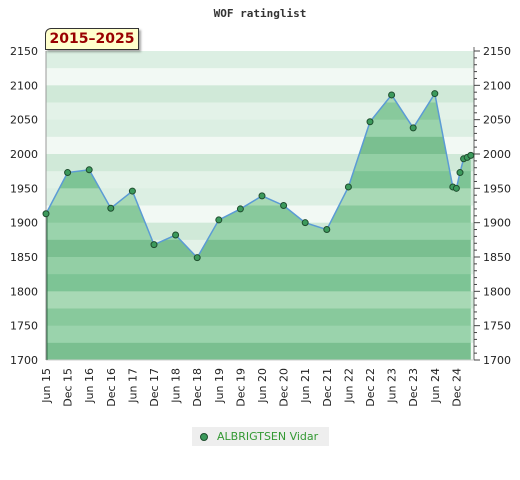 This screenshot has height=480, width=520. What do you see at coordinates (497, 223) in the screenshot?
I see `y-tick-label-right: 1900` at bounding box center [497, 223].